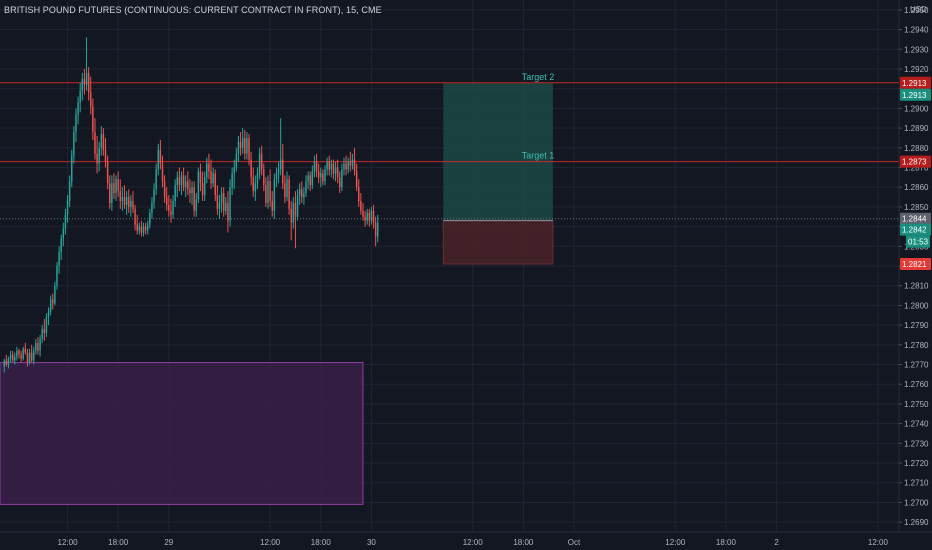 Image resolution: width=932 pixels, height=550 pixels. Describe the element at coordinates (916, 286) in the screenshot. I see `price-axis-label: 1.2810` at that location.